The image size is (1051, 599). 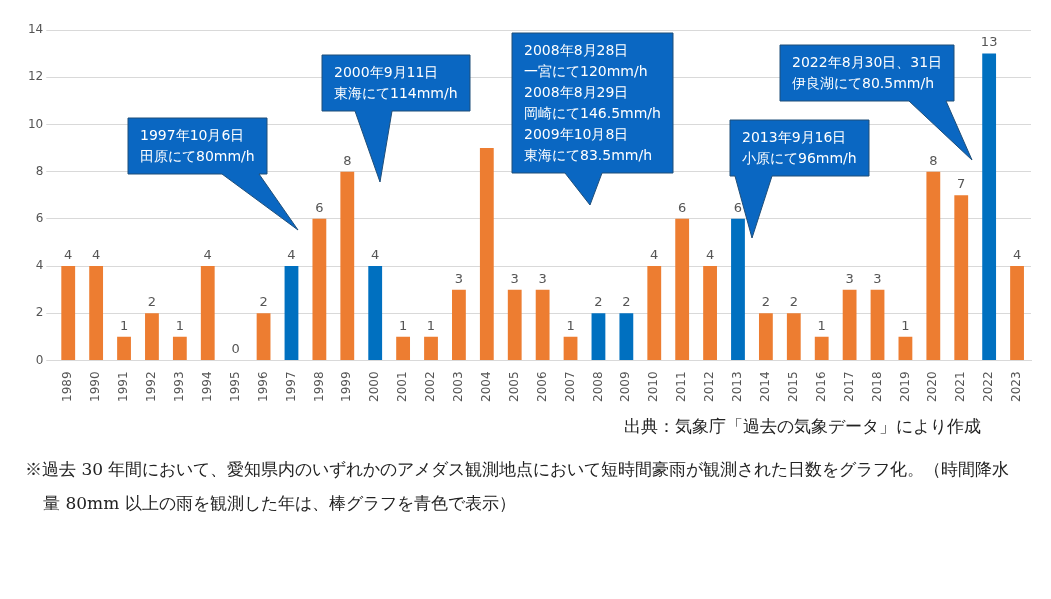 I want to click on x-tick-label: 2006, so click(x=541, y=387).